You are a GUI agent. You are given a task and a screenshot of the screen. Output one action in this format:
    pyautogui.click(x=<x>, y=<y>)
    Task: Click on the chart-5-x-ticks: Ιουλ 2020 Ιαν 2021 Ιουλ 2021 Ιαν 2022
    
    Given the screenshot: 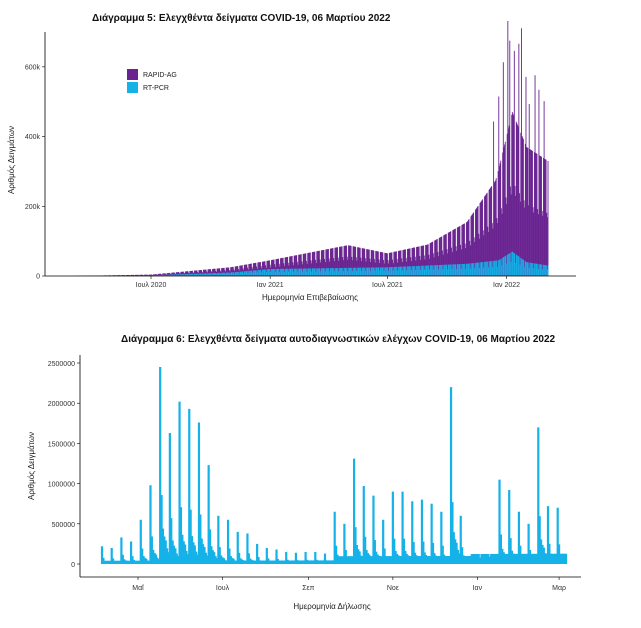 What is the action you would take?
    pyautogui.click(x=328, y=282)
    